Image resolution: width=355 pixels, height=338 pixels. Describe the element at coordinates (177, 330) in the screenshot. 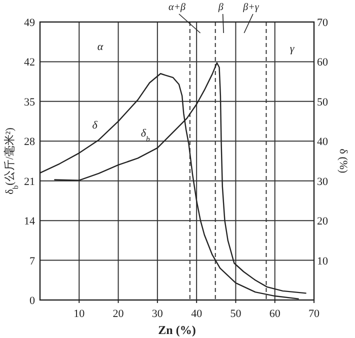

I see `x-axis-title: Zn (%)` at that location.